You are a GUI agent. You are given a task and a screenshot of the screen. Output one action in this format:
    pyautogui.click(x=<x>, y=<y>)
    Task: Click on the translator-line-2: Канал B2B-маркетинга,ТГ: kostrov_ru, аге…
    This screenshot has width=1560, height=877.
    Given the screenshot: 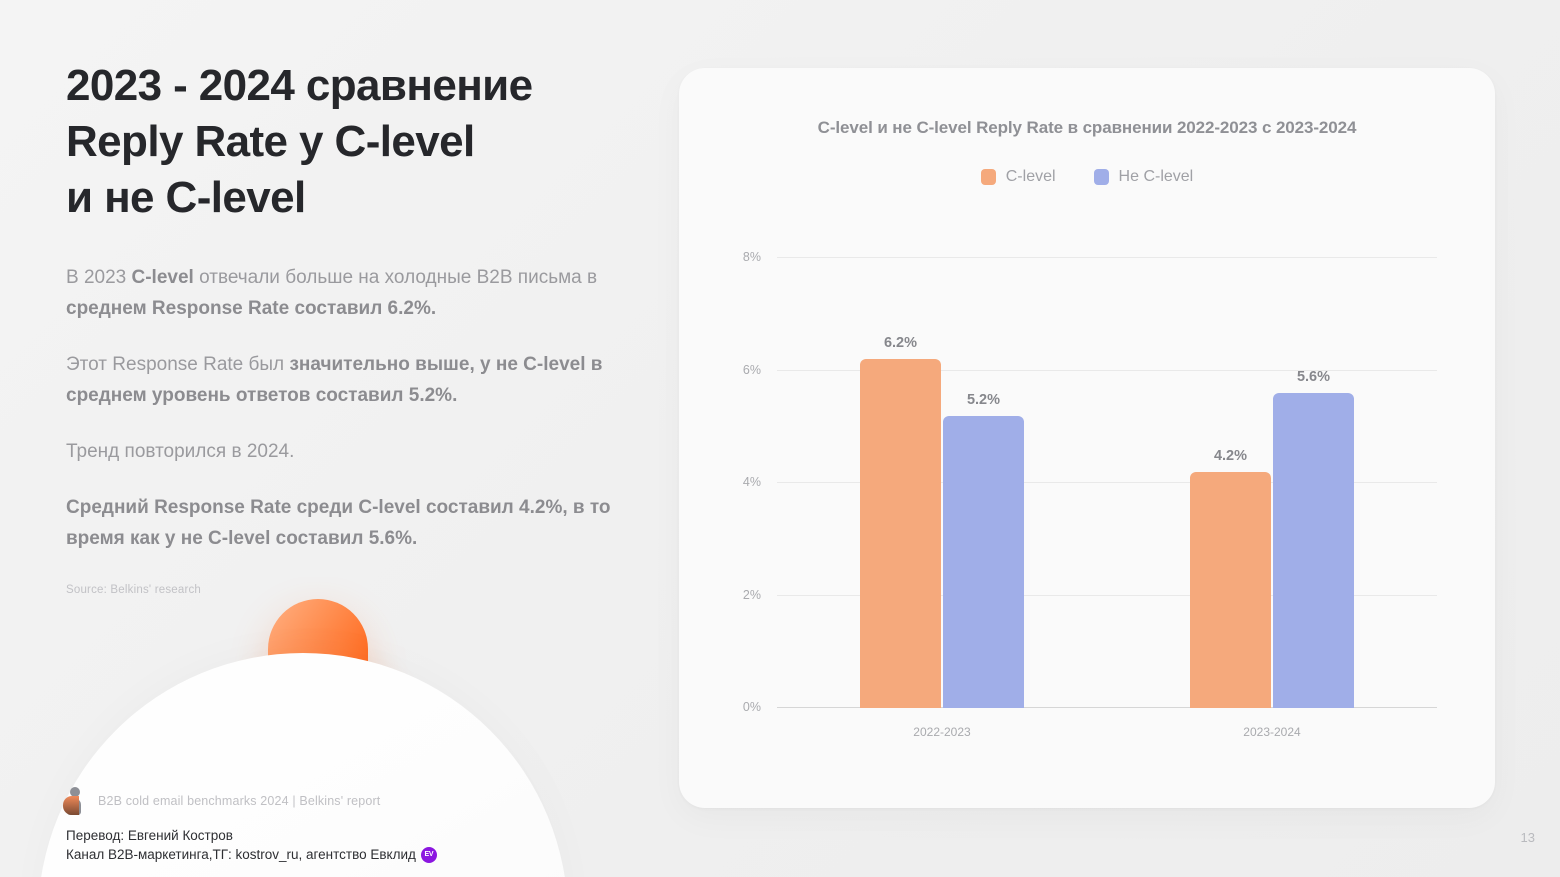 What is the action you would take?
    pyautogui.click(x=241, y=854)
    